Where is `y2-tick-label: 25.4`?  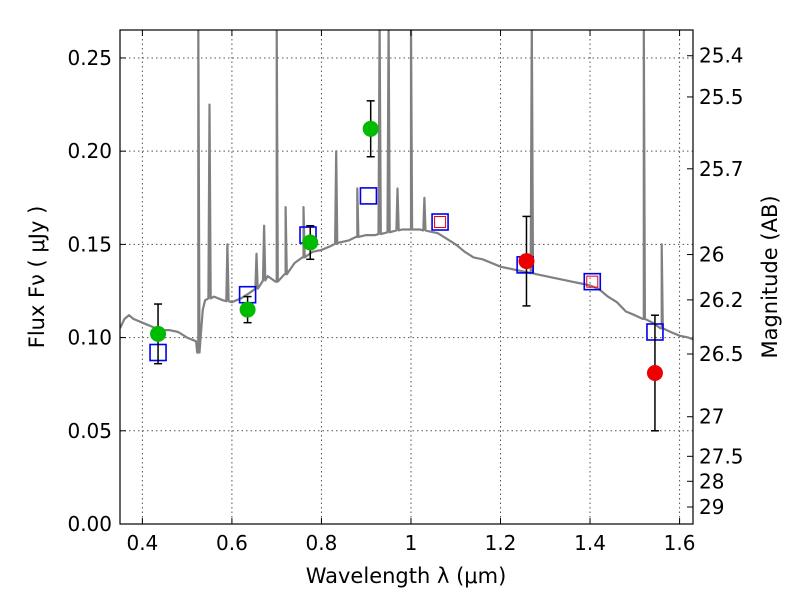 y2-tick-label: 25.4 is located at coordinates (721, 56).